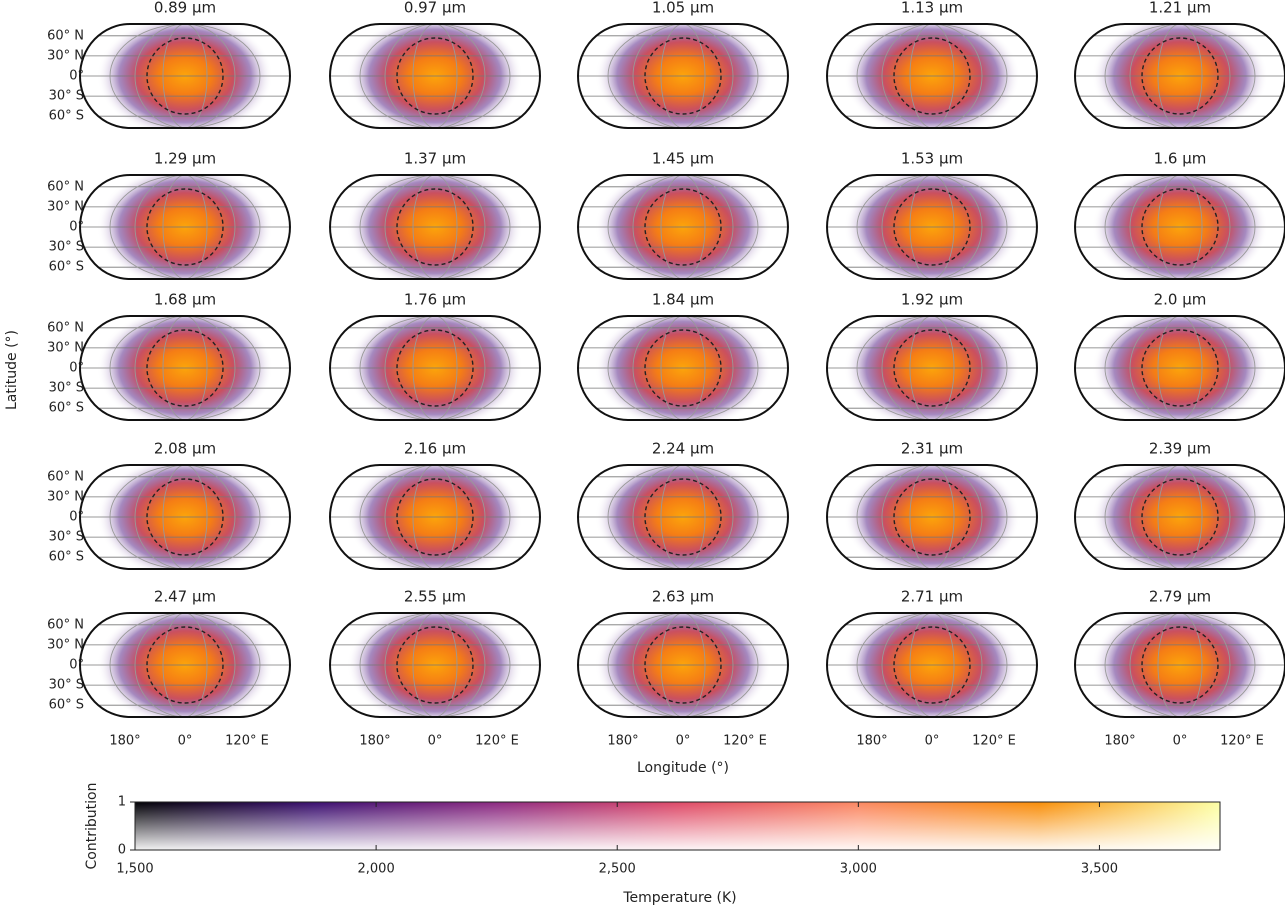 The height and width of the screenshot is (910, 1285). Describe the element at coordinates (1180, 159) in the screenshot. I see `panel-title: 1.6 μm` at that location.